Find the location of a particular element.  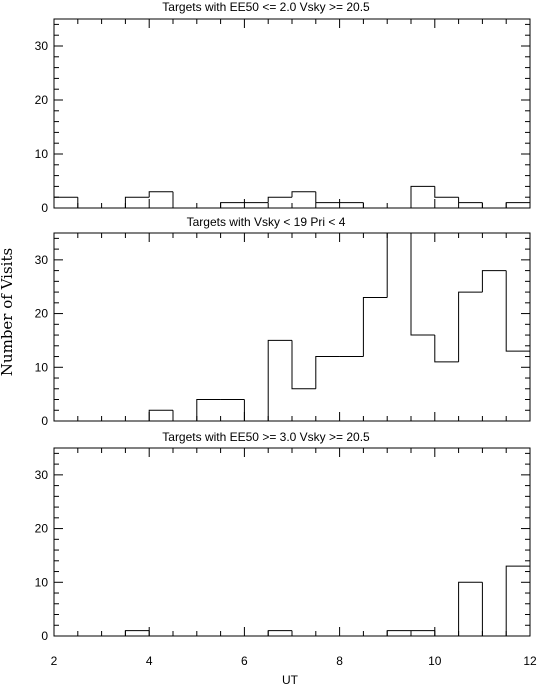

panel-title: Targets with EE50 <= 2.0 Vsky >= 20.5 is located at coordinates (266, 7).